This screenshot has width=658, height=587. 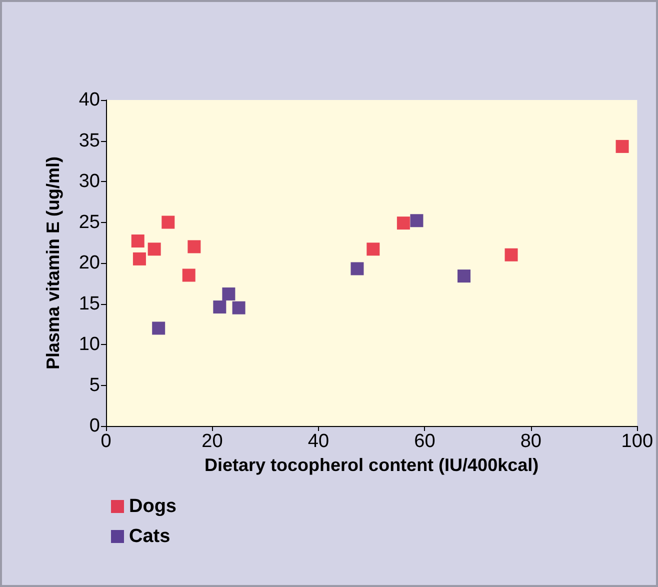 What do you see at coordinates (149, 536) in the screenshot?
I see `legend-label: Cats` at bounding box center [149, 536].